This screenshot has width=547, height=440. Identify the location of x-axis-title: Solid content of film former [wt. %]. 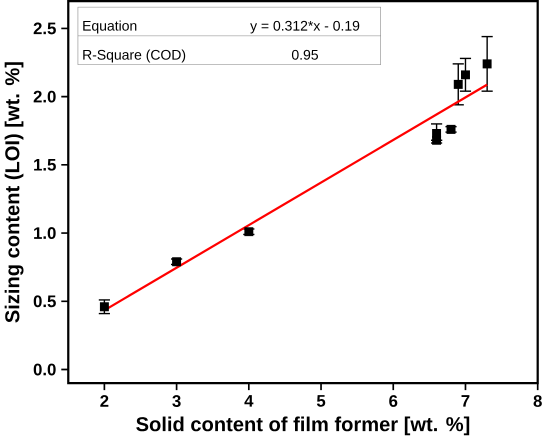
(303, 426).